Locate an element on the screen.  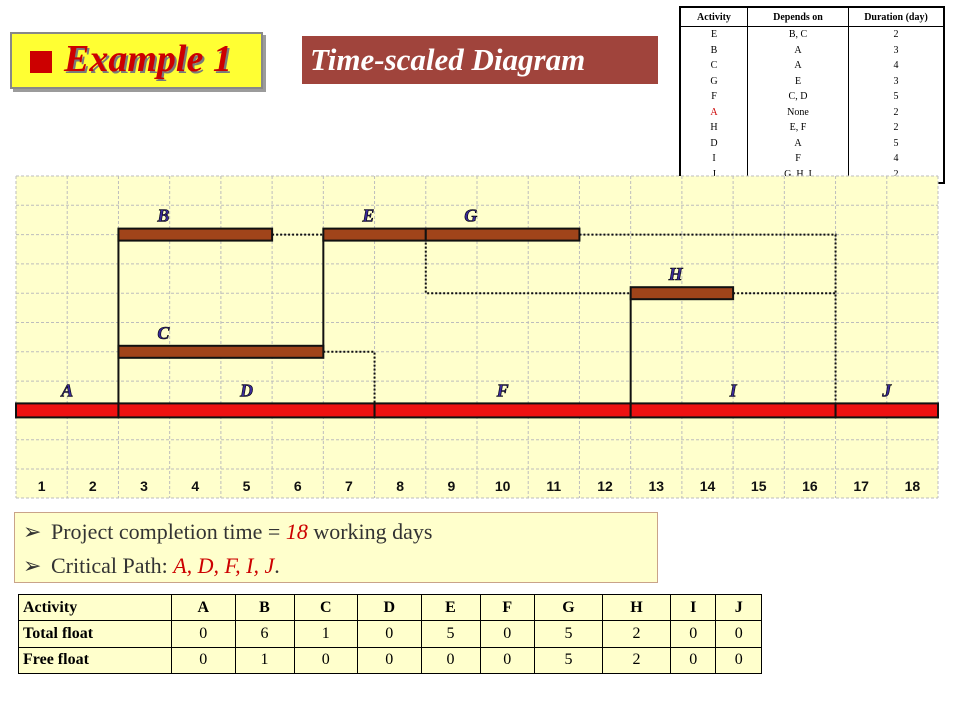
activity-bar-b is located at coordinates (195, 234).